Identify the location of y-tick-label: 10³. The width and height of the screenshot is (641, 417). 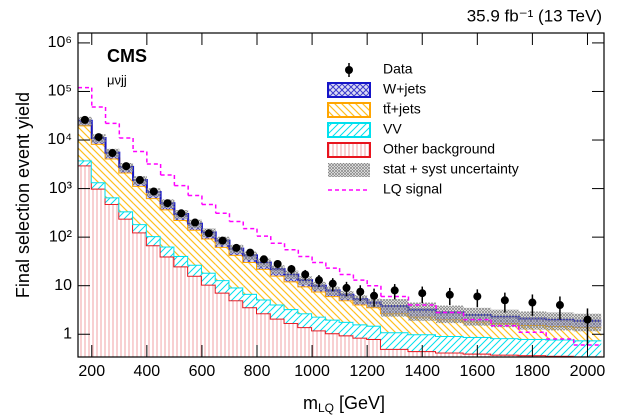
(61, 188).